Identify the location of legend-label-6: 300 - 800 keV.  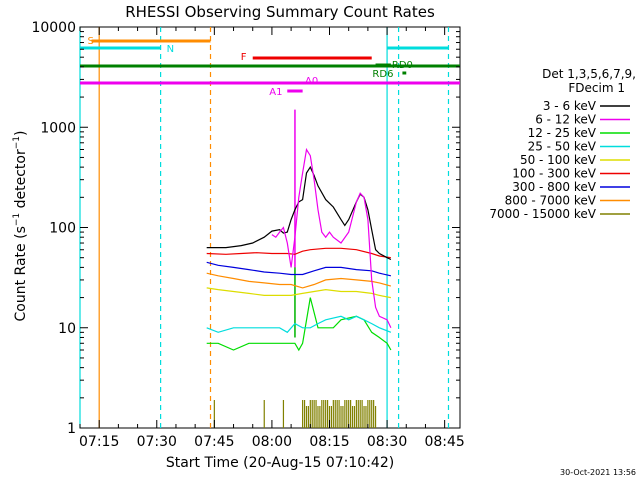
(554, 187).